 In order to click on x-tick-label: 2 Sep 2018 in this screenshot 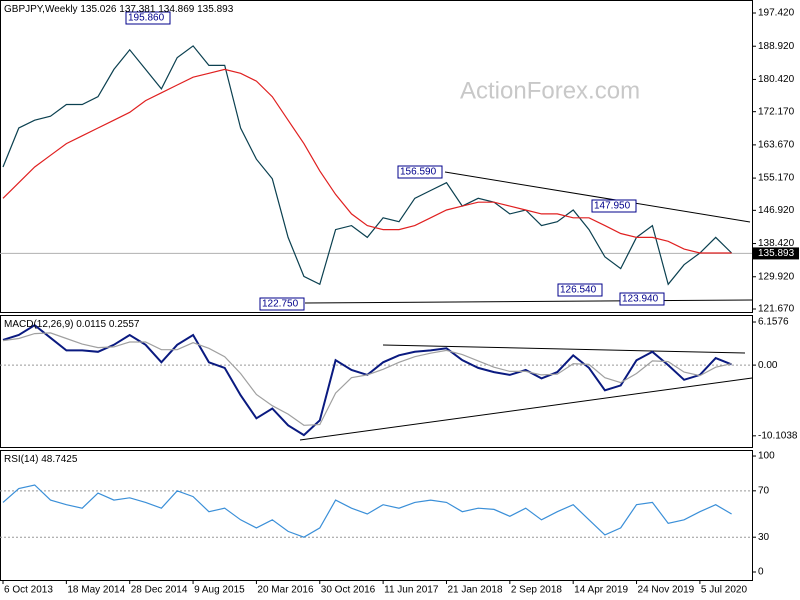, I will do `click(537, 590)`.